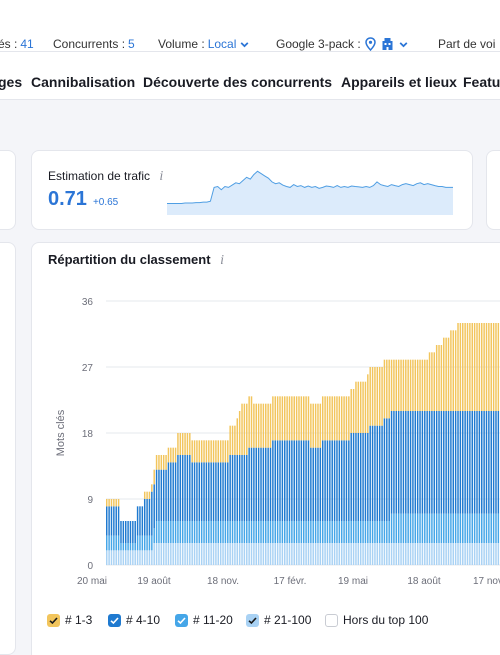  Describe the element at coordinates (376, 620) in the screenshot. I see `legend-outside-top-100: Hors du top 100` at that location.